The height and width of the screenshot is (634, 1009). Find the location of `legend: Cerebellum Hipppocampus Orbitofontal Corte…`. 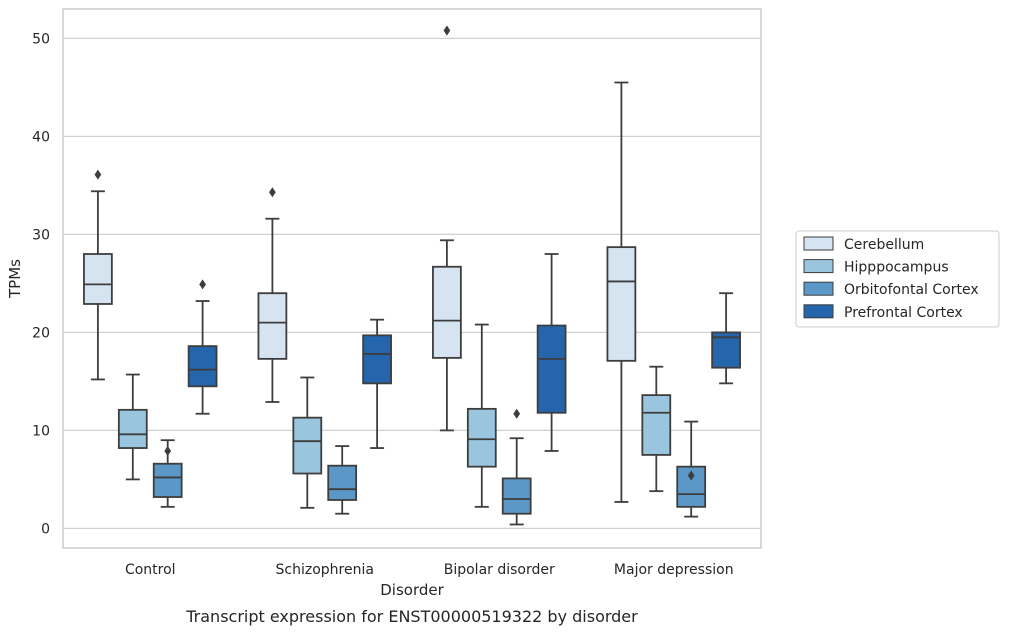

legend: Cerebellum Hipppocampus Orbitofontal Corte… is located at coordinates (897, 279).